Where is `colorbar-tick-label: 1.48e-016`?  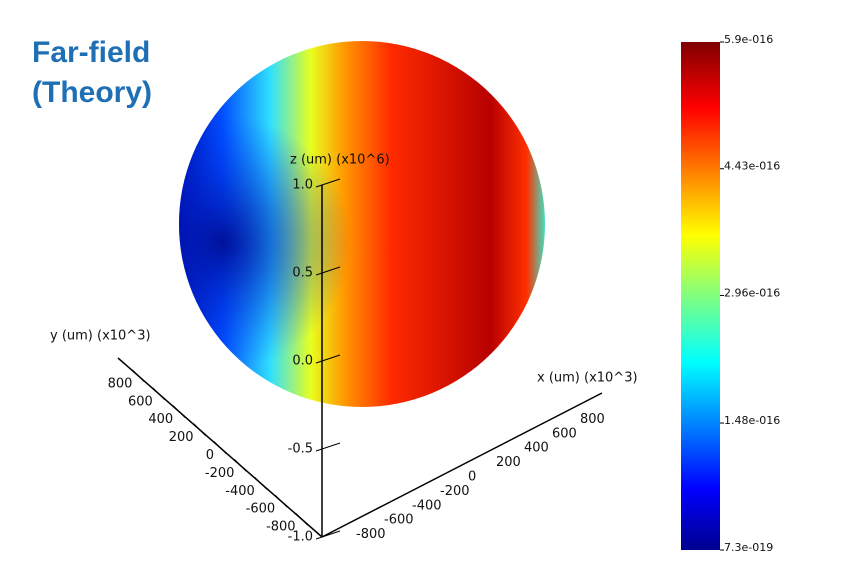
colorbar-tick-label: 1.48e-016 is located at coordinates (752, 420).